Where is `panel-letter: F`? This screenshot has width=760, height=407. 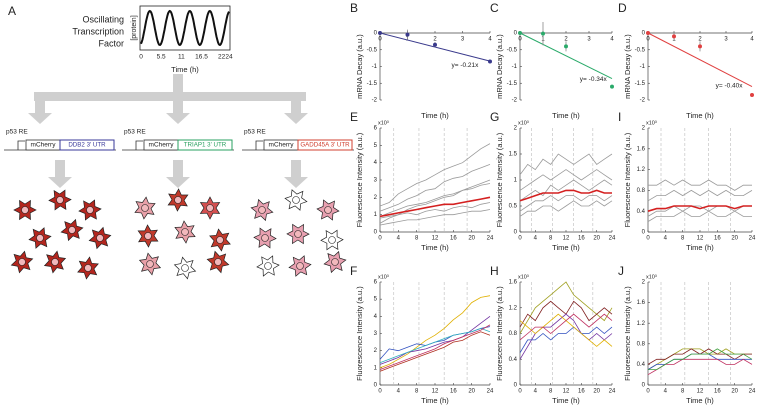 panel-letter: F is located at coordinates (353, 271).